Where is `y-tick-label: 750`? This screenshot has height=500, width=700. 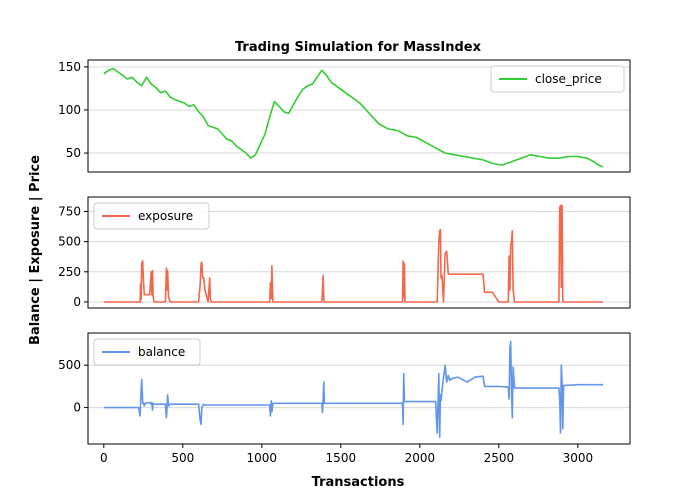
y-tick-label: 750 is located at coordinates (69, 211).